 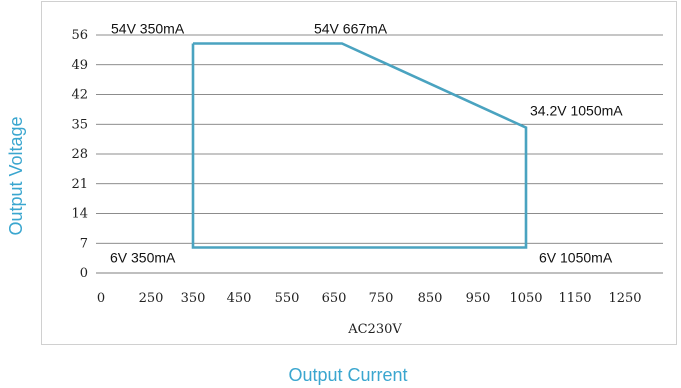 I want to click on x-tick-label: 450, so click(x=239, y=298).